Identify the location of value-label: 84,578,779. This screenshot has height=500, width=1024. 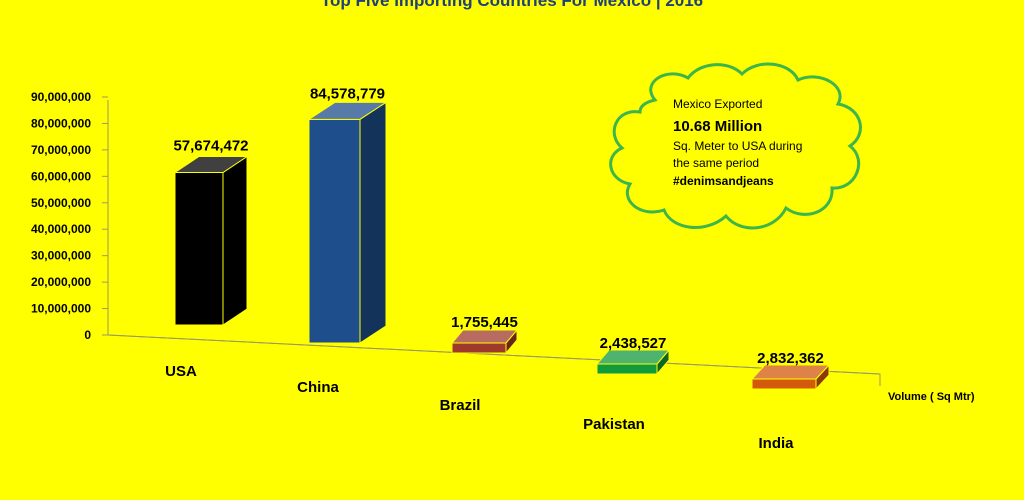
(347, 93).